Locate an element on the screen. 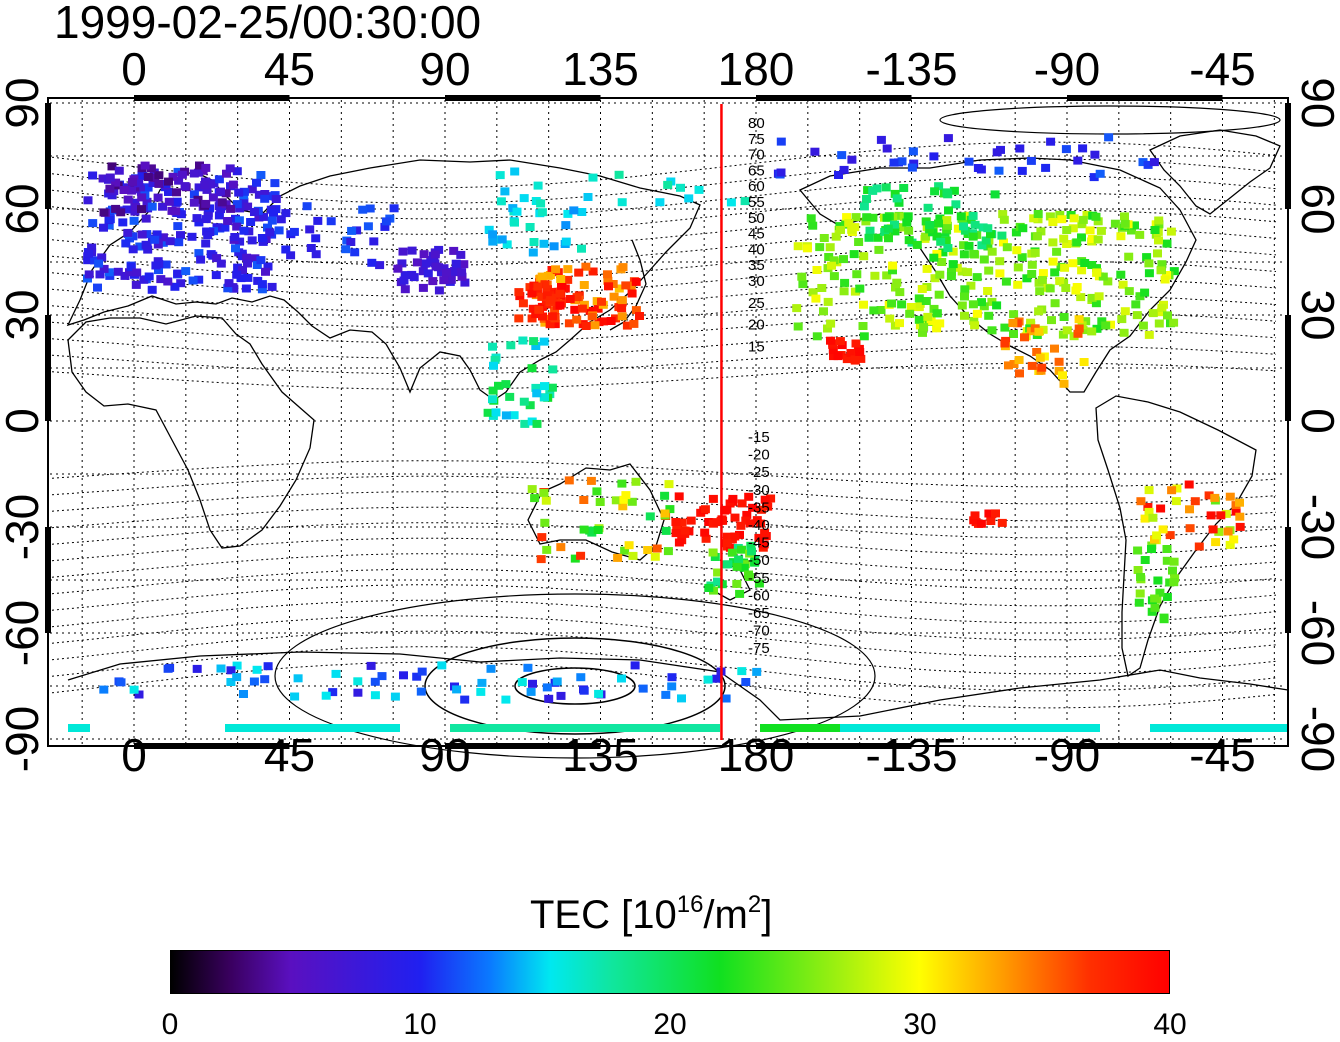 Image resolution: width=1340 pixels, height=1042 pixels. colorbar-title-exponent: 16 is located at coordinates (690, 904).